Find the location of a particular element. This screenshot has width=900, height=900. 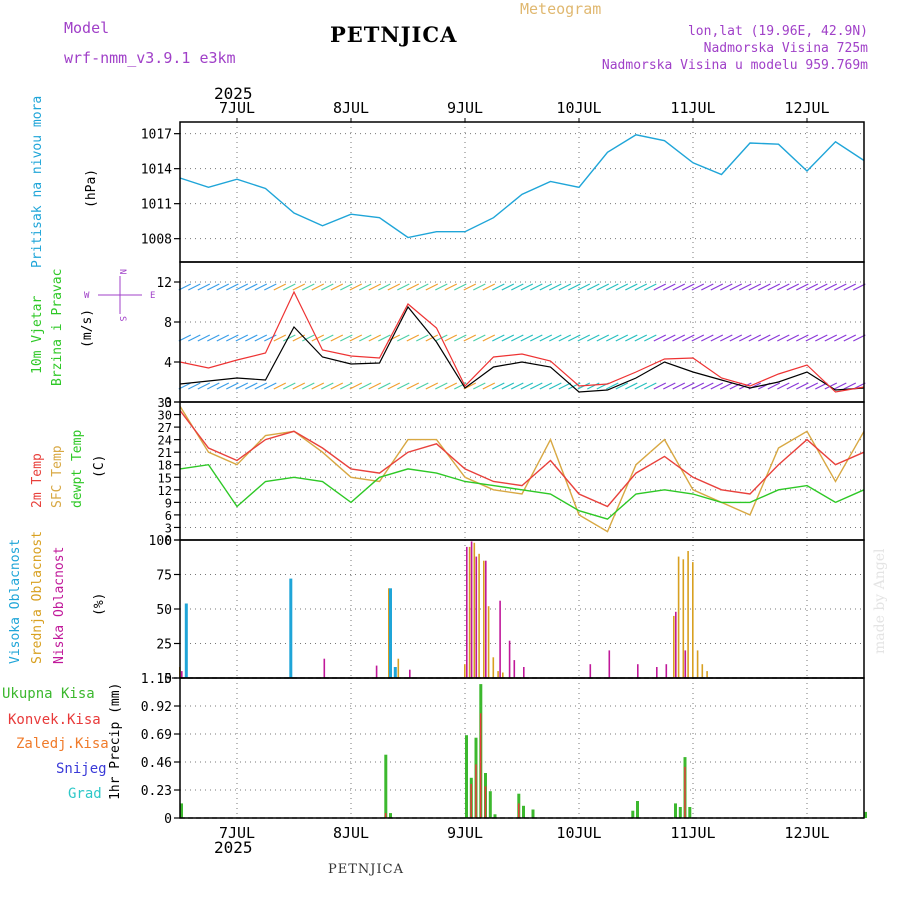

model-elevation-label: Nadmorska Visina u modelu 959.769m is located at coordinates (734, 65).